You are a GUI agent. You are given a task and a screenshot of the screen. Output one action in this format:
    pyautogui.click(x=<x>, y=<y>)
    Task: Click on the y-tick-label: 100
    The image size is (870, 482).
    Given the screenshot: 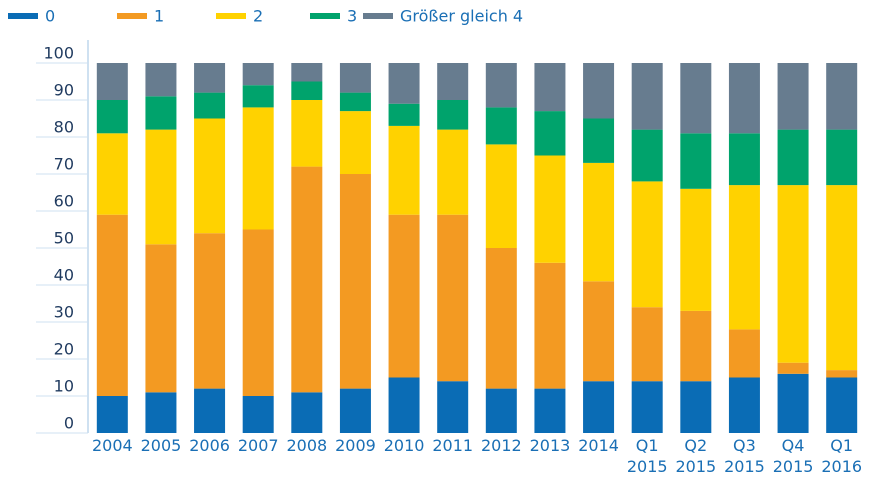 What is the action you would take?
    pyautogui.click(x=58, y=53)
    